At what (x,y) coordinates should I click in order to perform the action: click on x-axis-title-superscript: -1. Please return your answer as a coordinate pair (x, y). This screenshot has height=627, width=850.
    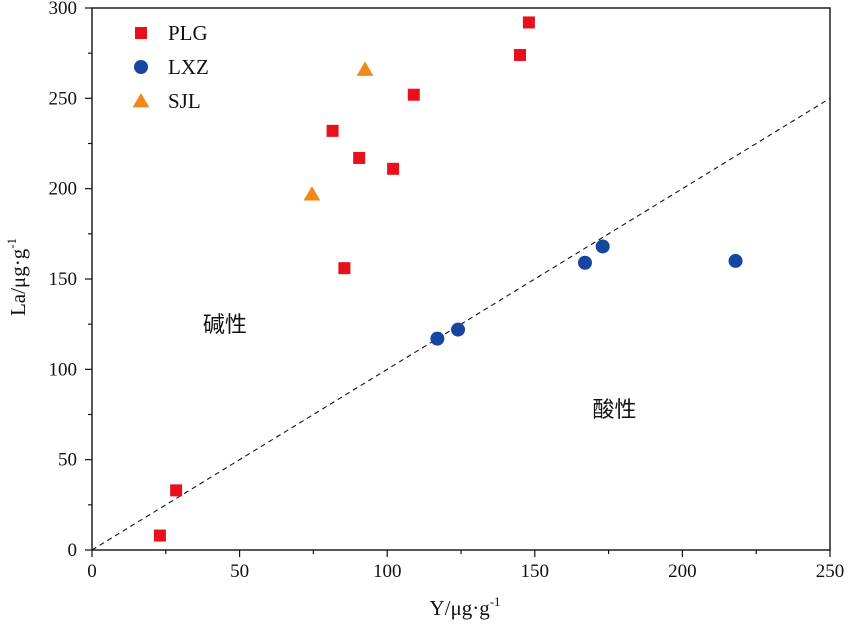
    Looking at the image, I should click on (495, 601).